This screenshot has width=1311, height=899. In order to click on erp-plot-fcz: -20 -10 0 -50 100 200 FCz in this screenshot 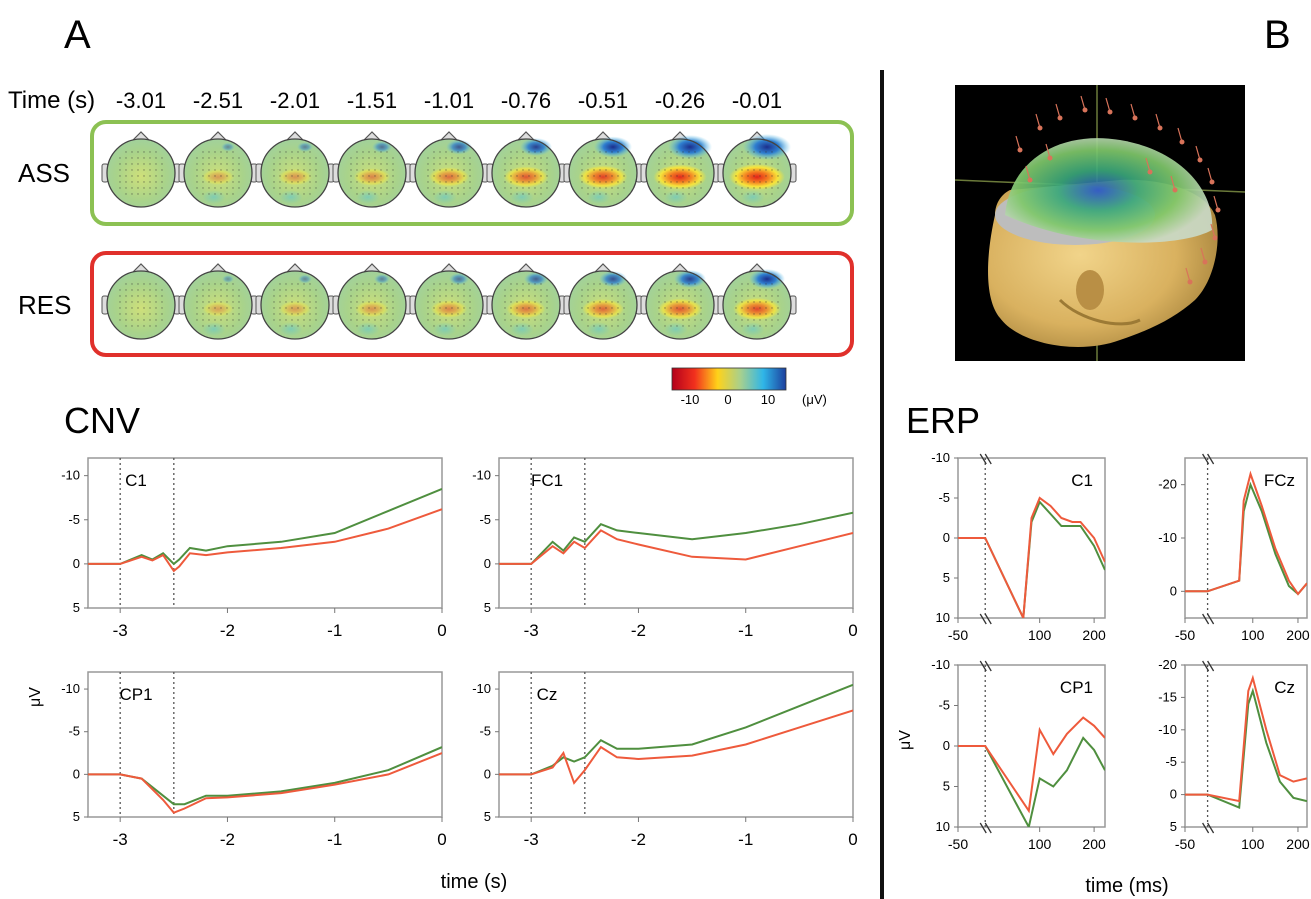, I will do `click(1234, 548)`.